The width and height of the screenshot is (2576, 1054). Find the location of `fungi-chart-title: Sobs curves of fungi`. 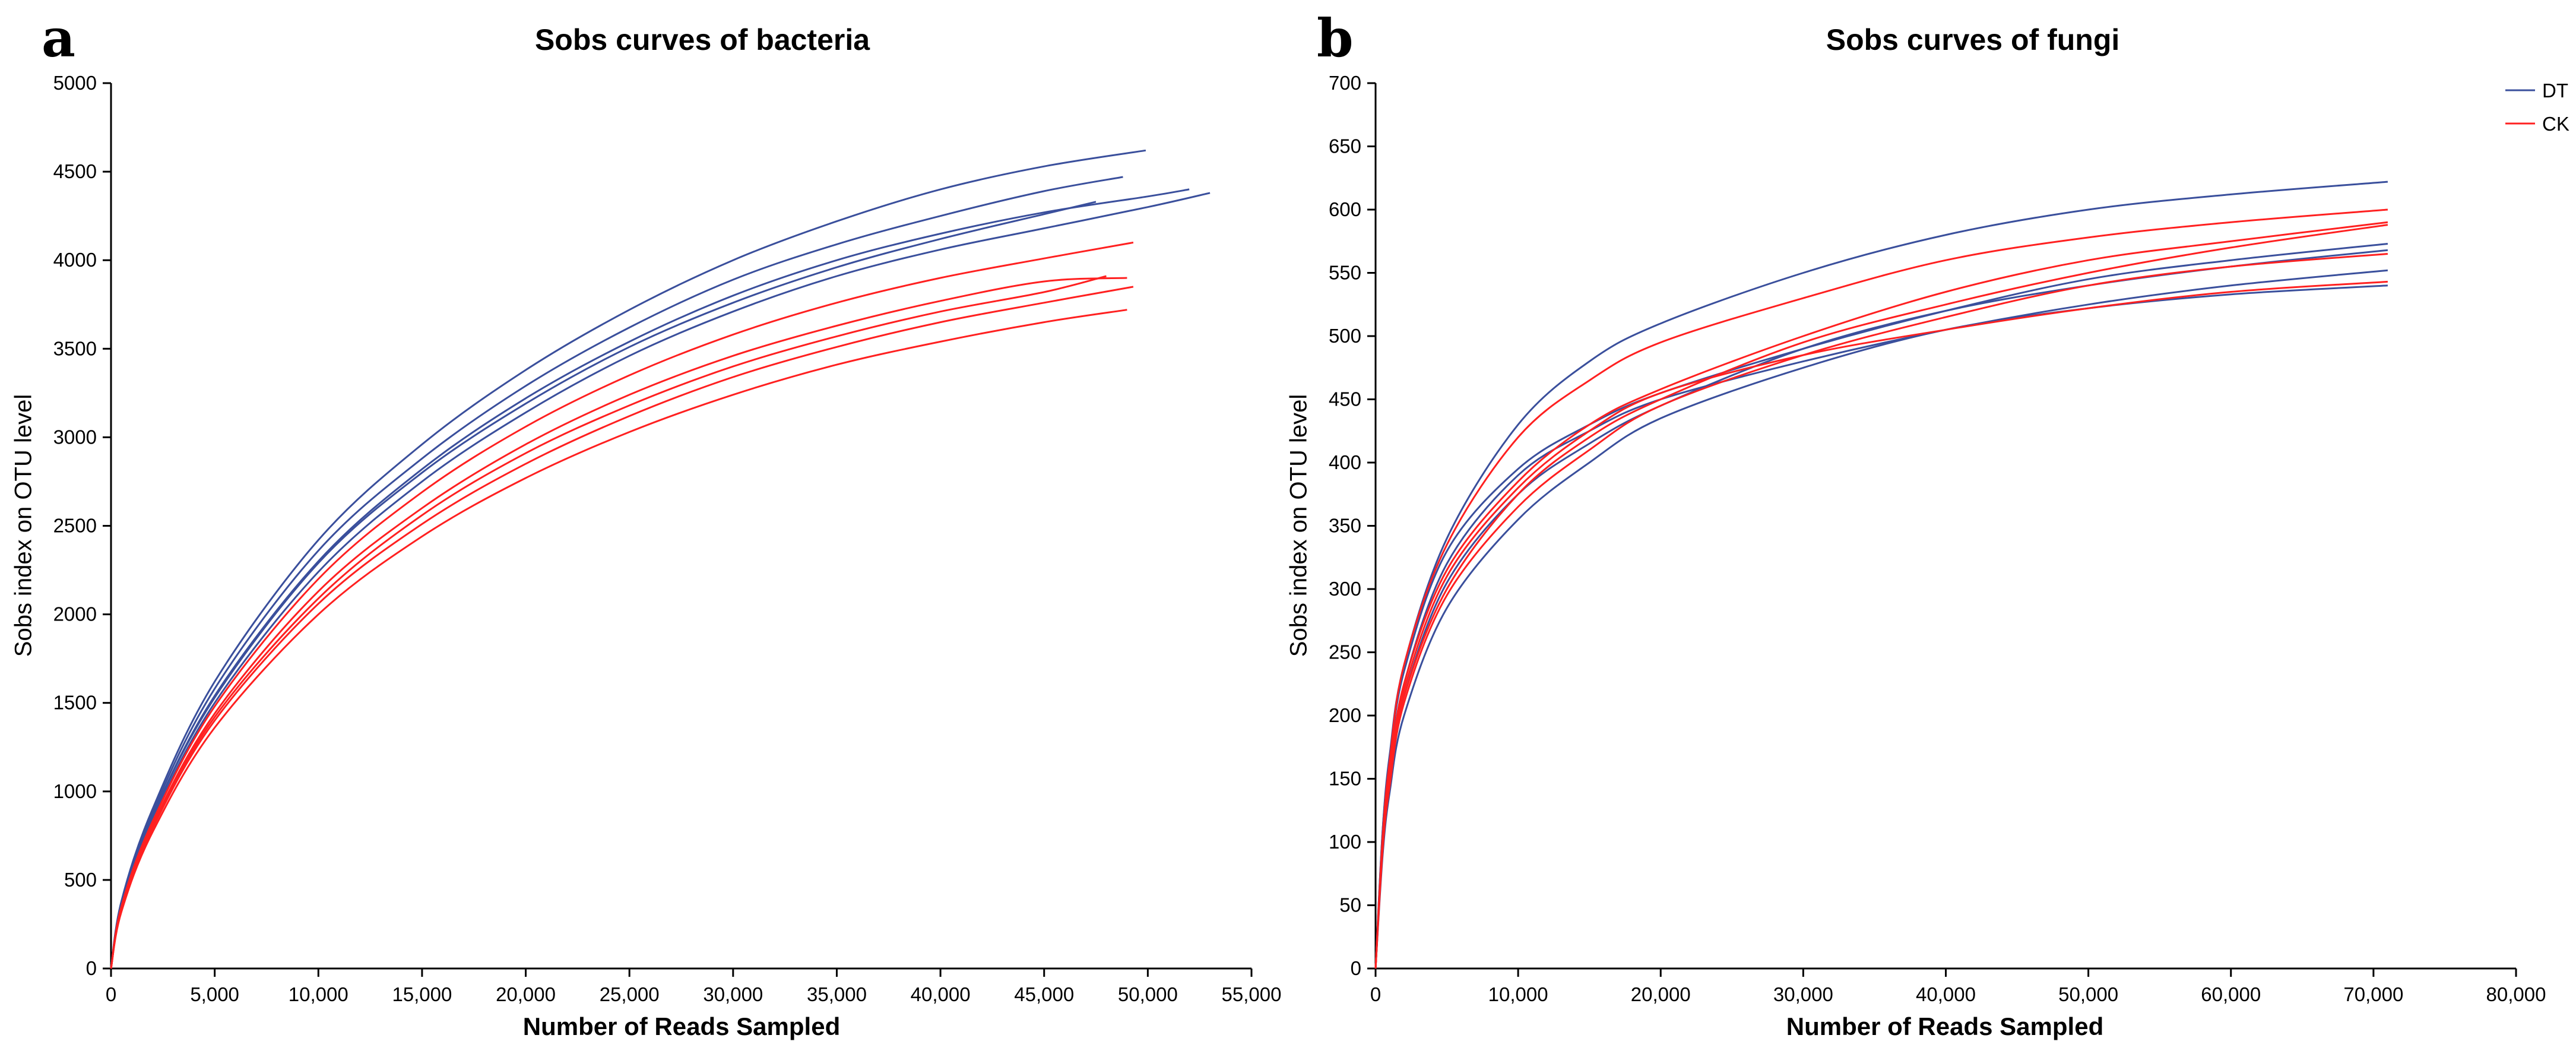

fungi-chart-title: Sobs curves of fungi is located at coordinates (1973, 39).